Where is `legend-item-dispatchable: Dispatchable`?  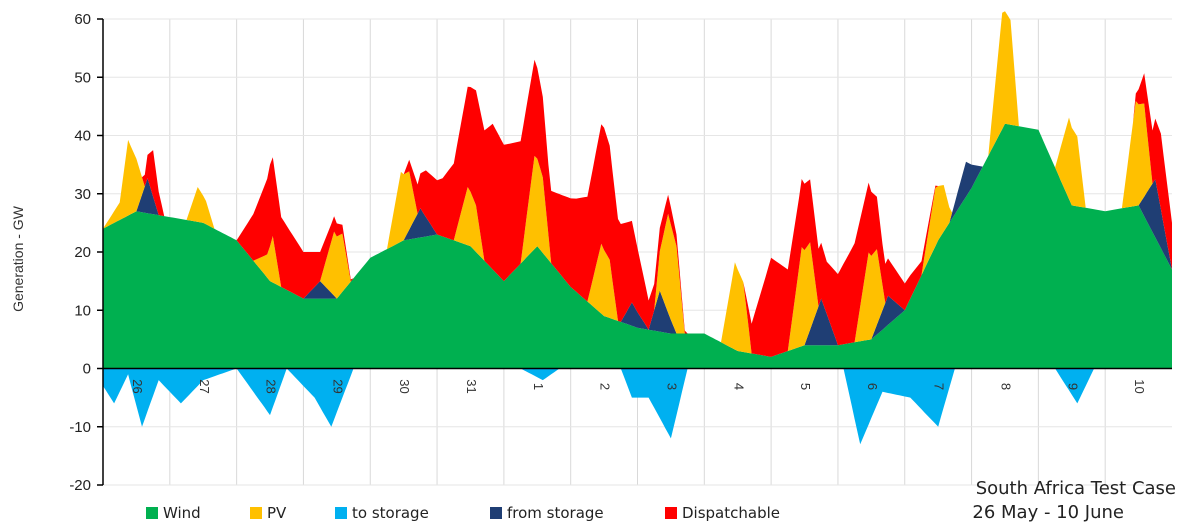 legend-item-dispatchable: Dispatchable is located at coordinates (722, 513).